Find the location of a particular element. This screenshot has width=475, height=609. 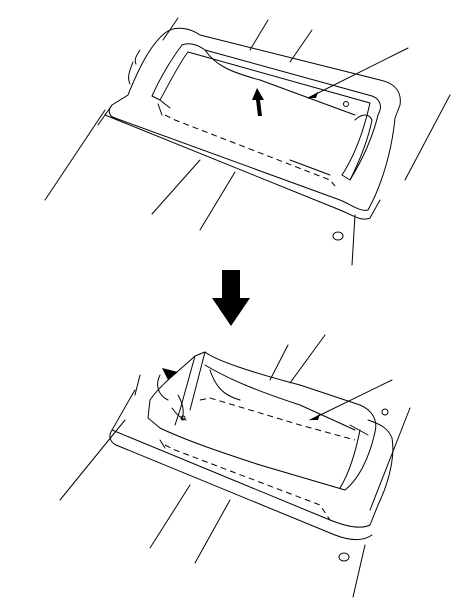

top-tray-floor is located at coordinates (246, 145).